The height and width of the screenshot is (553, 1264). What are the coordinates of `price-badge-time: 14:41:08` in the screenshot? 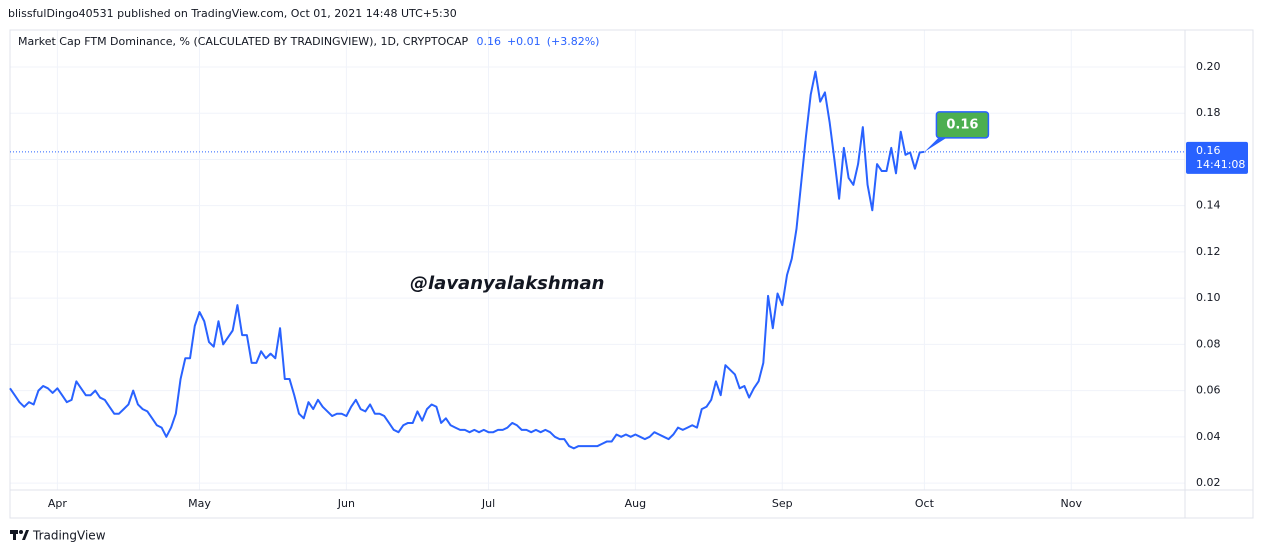 It's located at (1220, 164).